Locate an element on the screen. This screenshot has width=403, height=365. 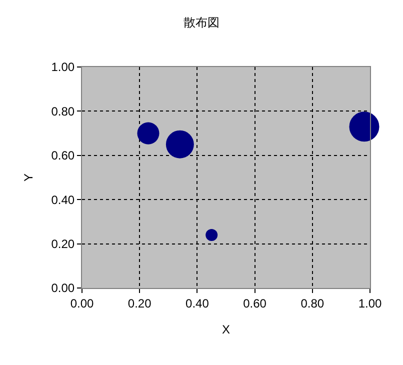
x-tick-label: 0.40 is located at coordinates (198, 303).